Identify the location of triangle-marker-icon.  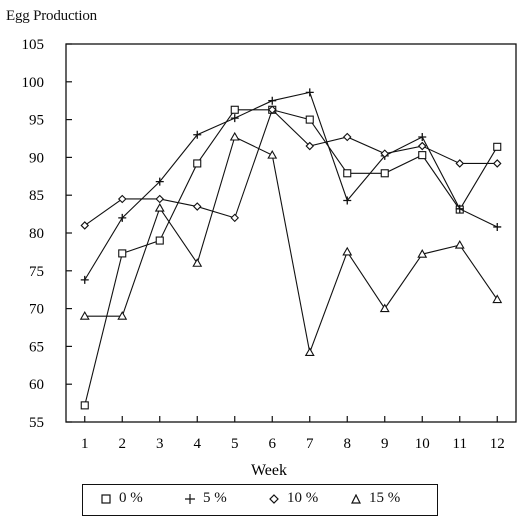
(356, 498).